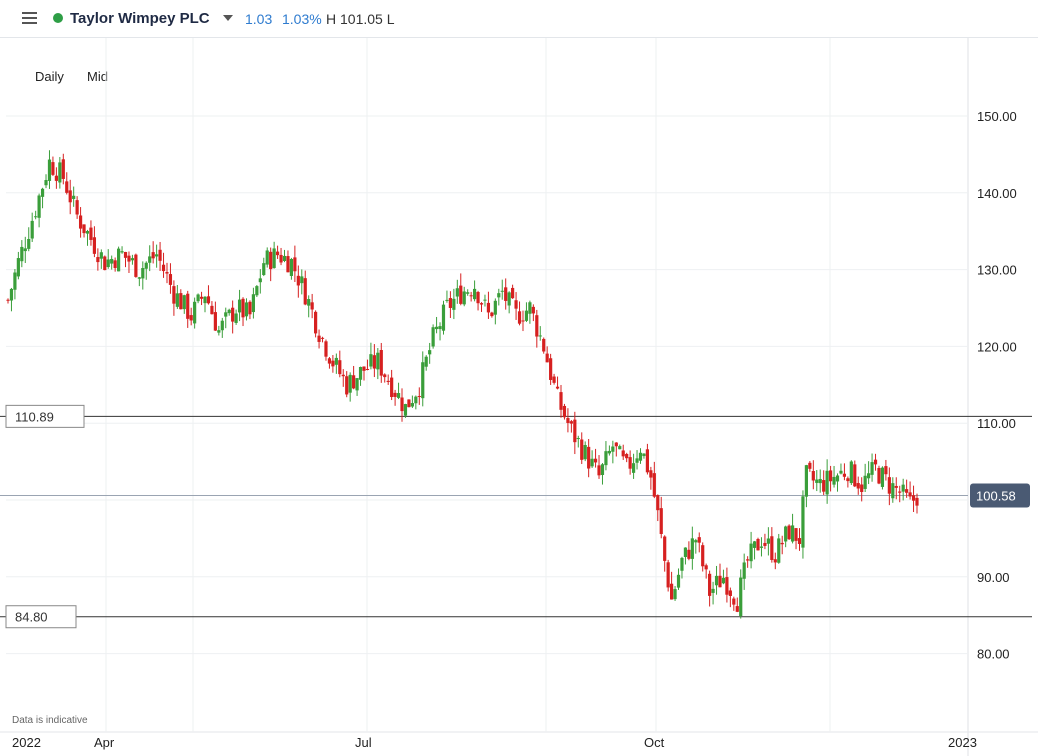 Image resolution: width=1038 pixels, height=756 pixels. Describe the element at coordinates (49, 76) in the screenshot. I see `timeframe-selector: Daily` at that location.